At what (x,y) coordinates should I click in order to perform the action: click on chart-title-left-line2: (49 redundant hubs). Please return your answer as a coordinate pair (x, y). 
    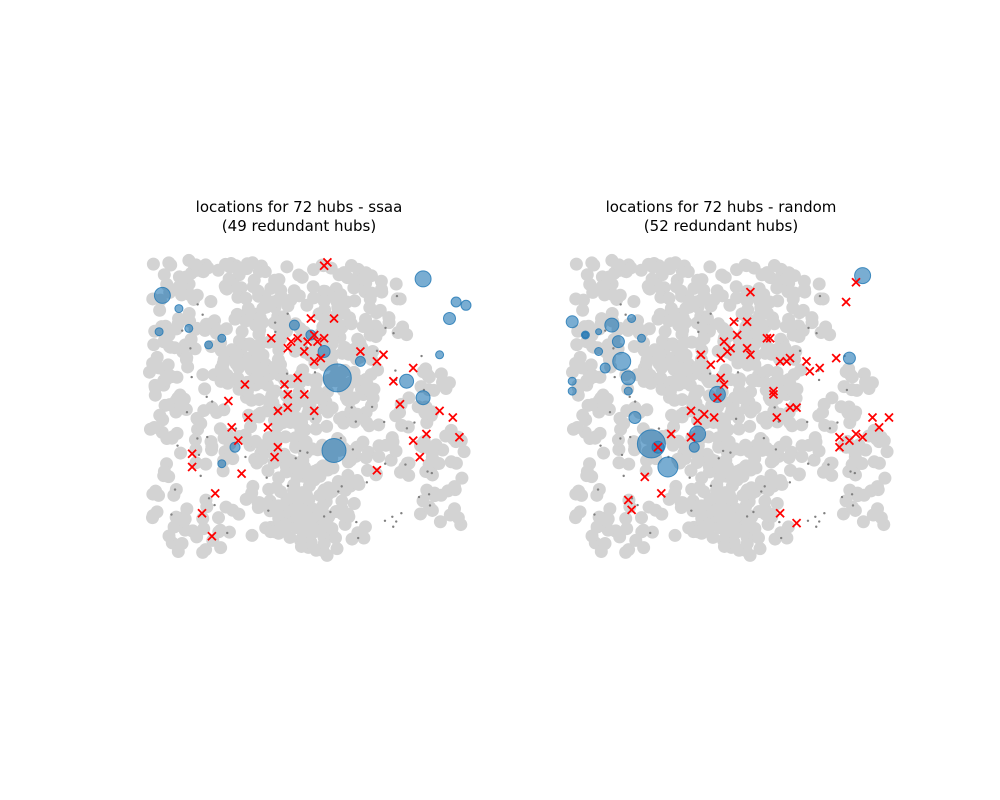
    Looking at the image, I should click on (299, 226).